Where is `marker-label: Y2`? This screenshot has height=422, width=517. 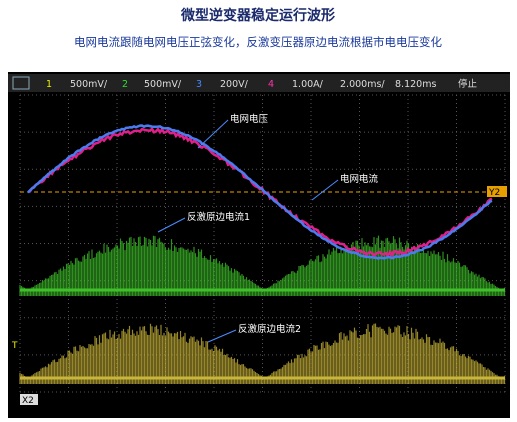 marker-label: Y2 is located at coordinates (494, 193).